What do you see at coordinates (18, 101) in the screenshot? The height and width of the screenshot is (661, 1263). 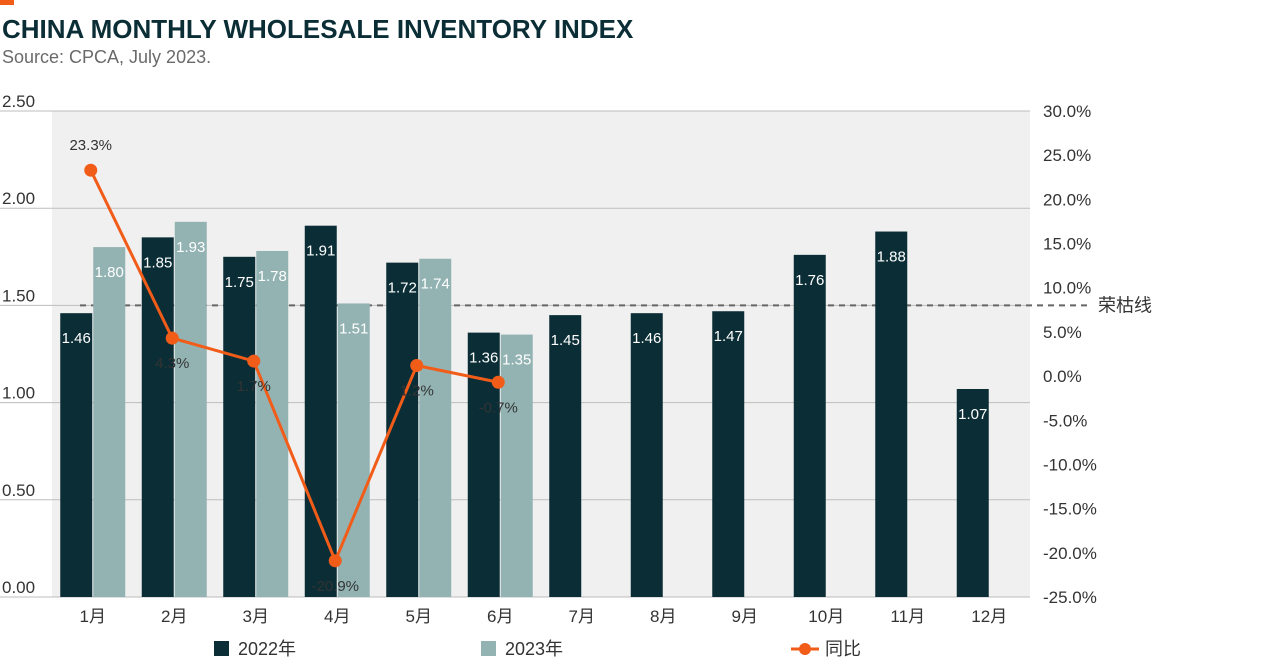 I see `y-left-tick-label: 2.50` at bounding box center [18, 101].